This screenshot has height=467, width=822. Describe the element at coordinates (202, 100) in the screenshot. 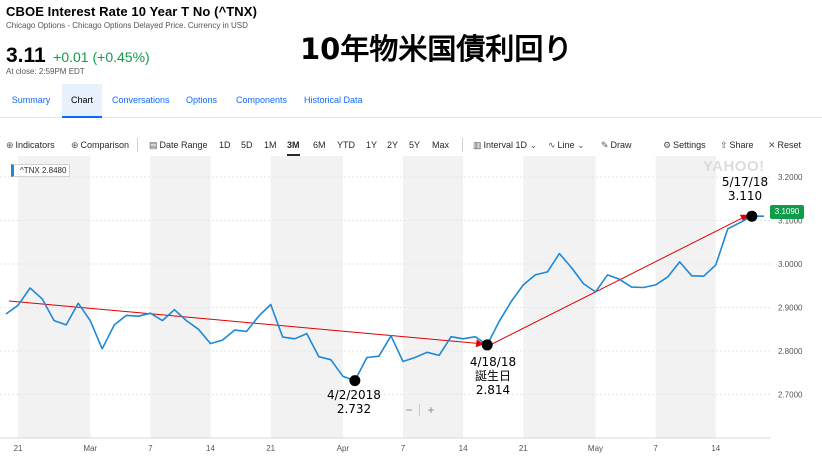

I see `tab-options: Options` at that location.